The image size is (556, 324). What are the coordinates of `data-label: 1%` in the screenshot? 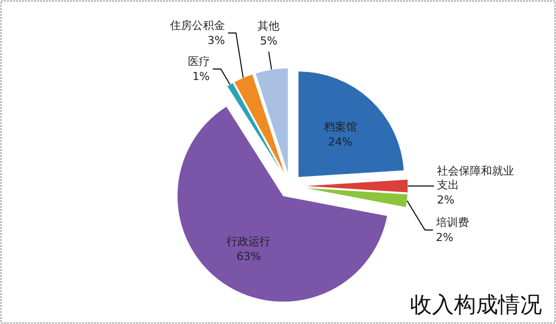 It's located at (201, 76).